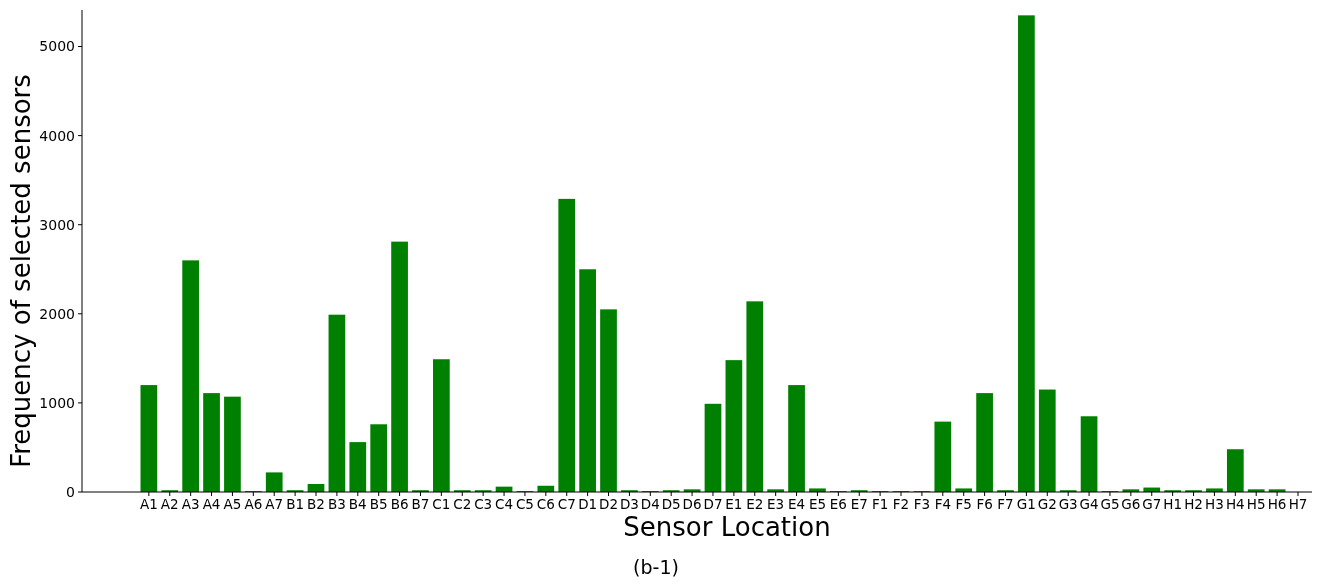 Image resolution: width=1320 pixels, height=586 pixels. What do you see at coordinates (671, 504) in the screenshot?
I see `x-tick-label: D5` at bounding box center [671, 504].